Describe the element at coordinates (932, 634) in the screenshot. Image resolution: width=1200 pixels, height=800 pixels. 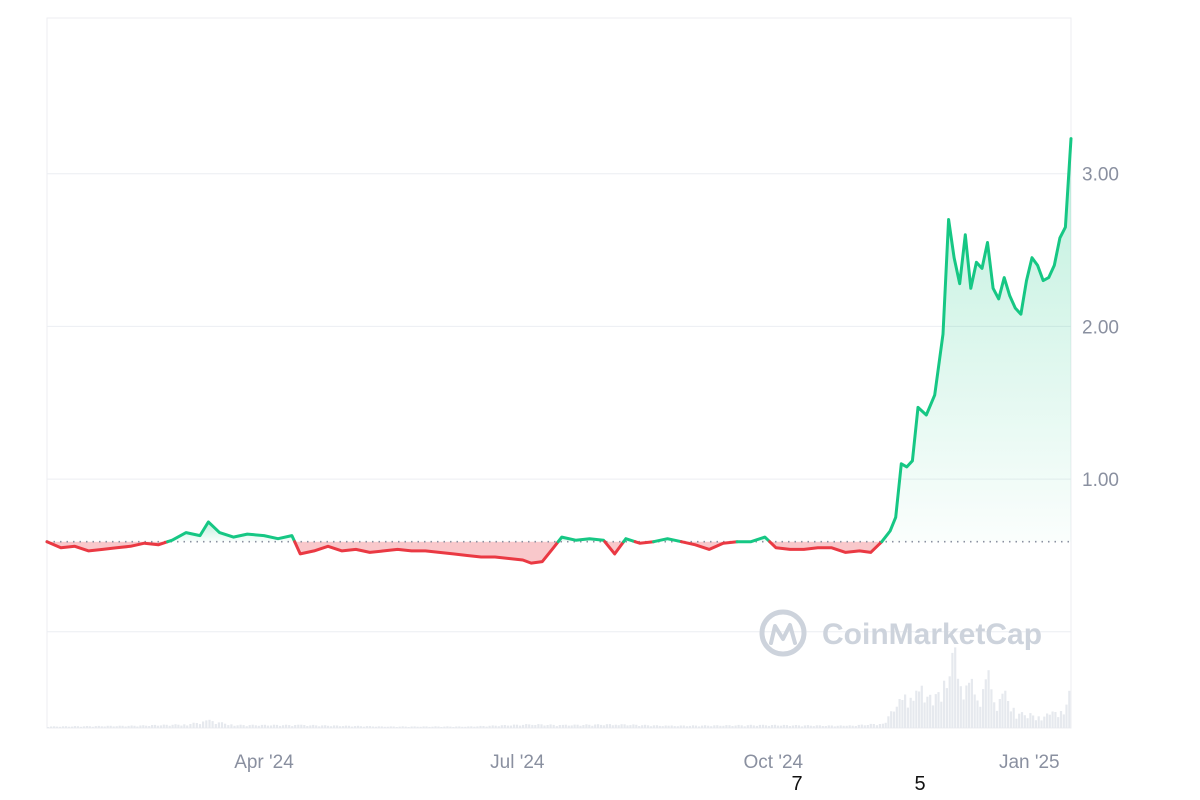
I see `watermark-text: CoinMarketCap` at that location.